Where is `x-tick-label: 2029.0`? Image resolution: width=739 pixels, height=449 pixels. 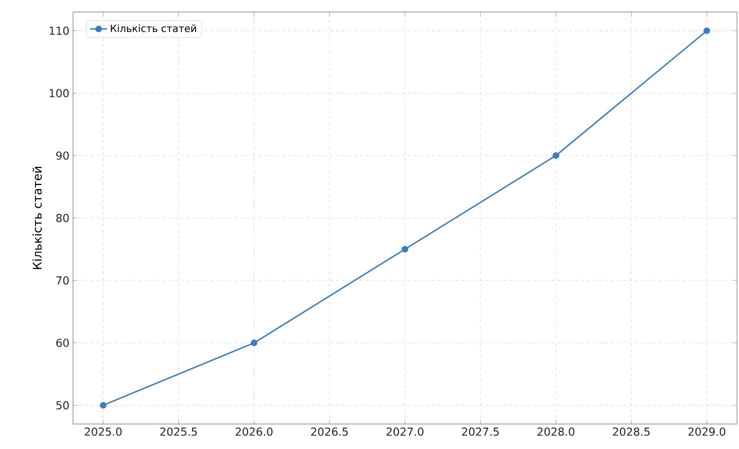 x-tick-label: 2029.0 is located at coordinates (707, 432).